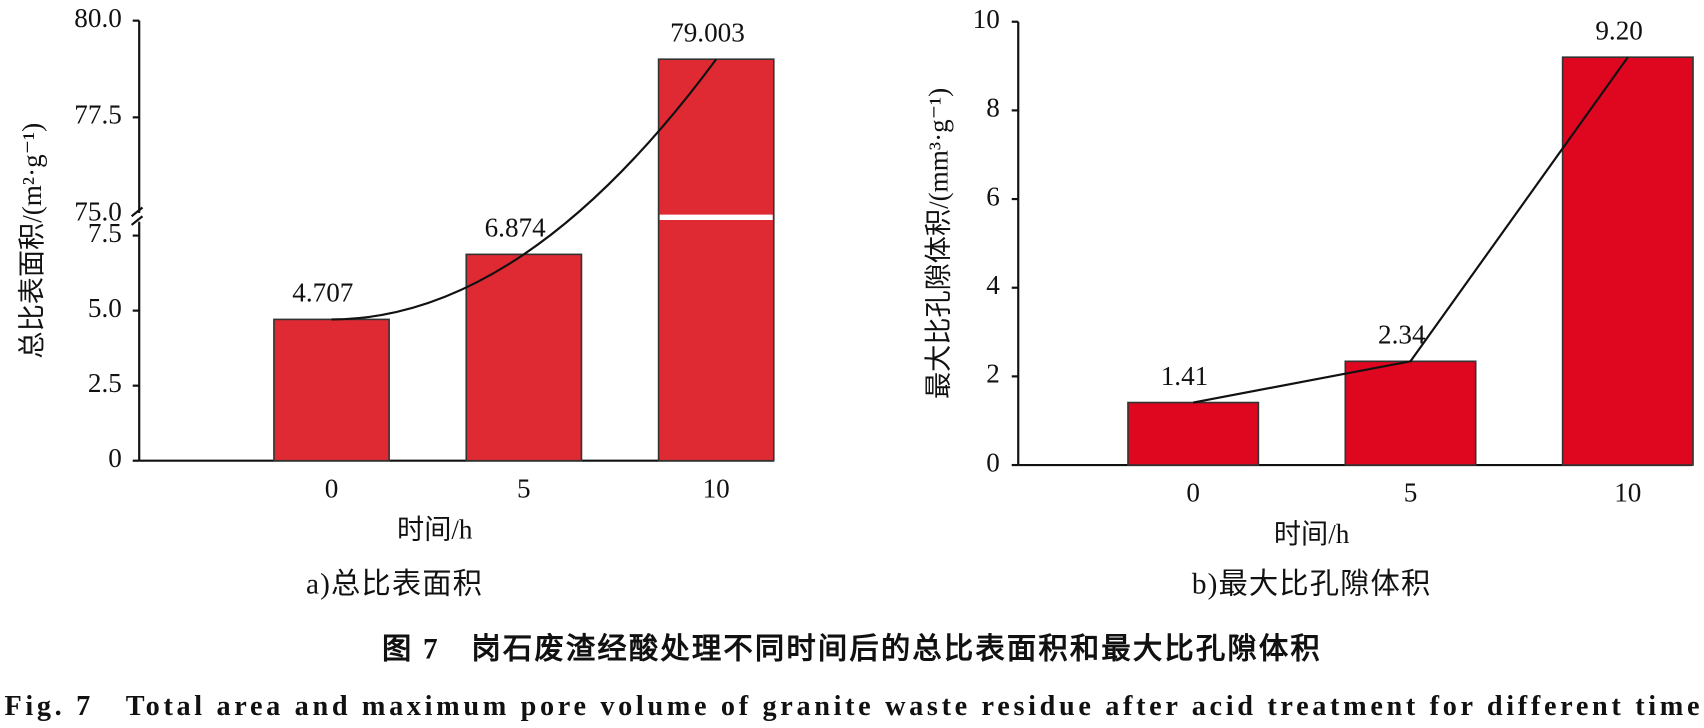 This screenshot has height=728, width=1704. Describe the element at coordinates (1402, 335) in the screenshot. I see `value-label: 2.34` at that location.